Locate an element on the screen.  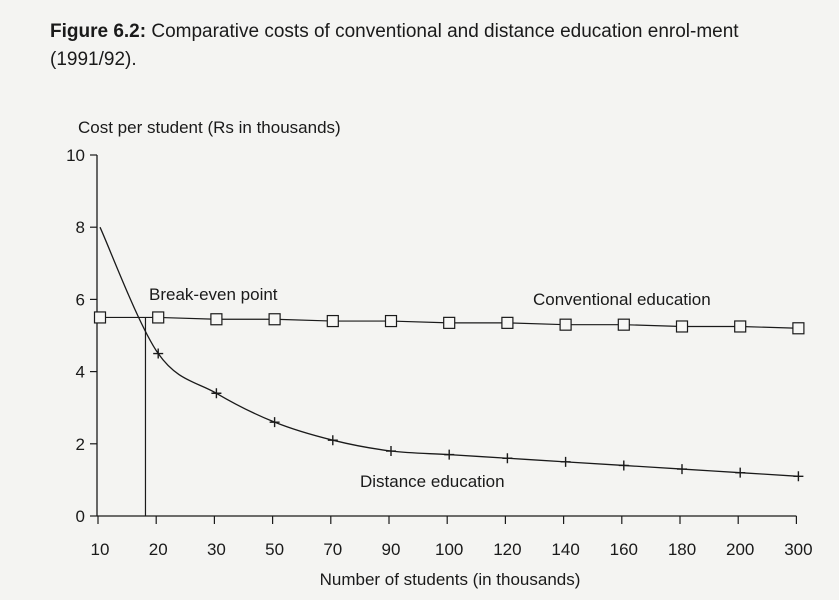
x-tick-label: 70 is located at coordinates (332, 549).